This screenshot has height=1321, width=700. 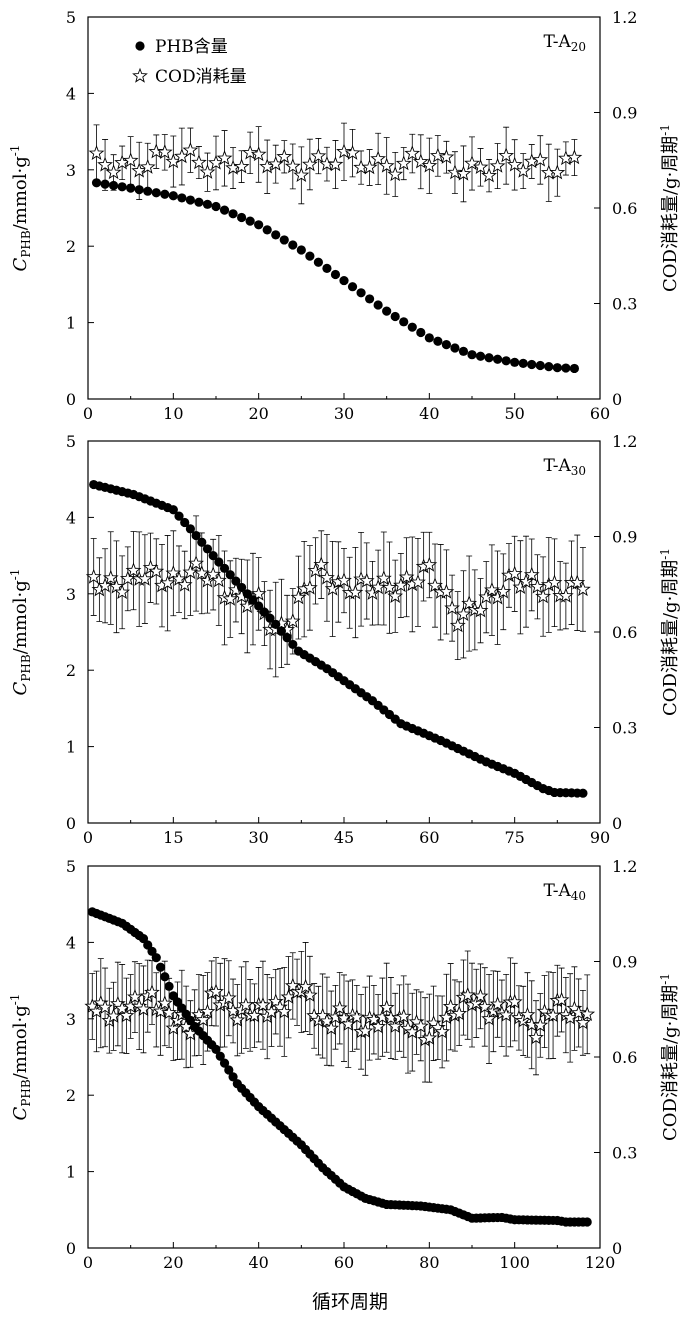 I want to click on x-tick-label: 80, so click(x=429, y=1262).